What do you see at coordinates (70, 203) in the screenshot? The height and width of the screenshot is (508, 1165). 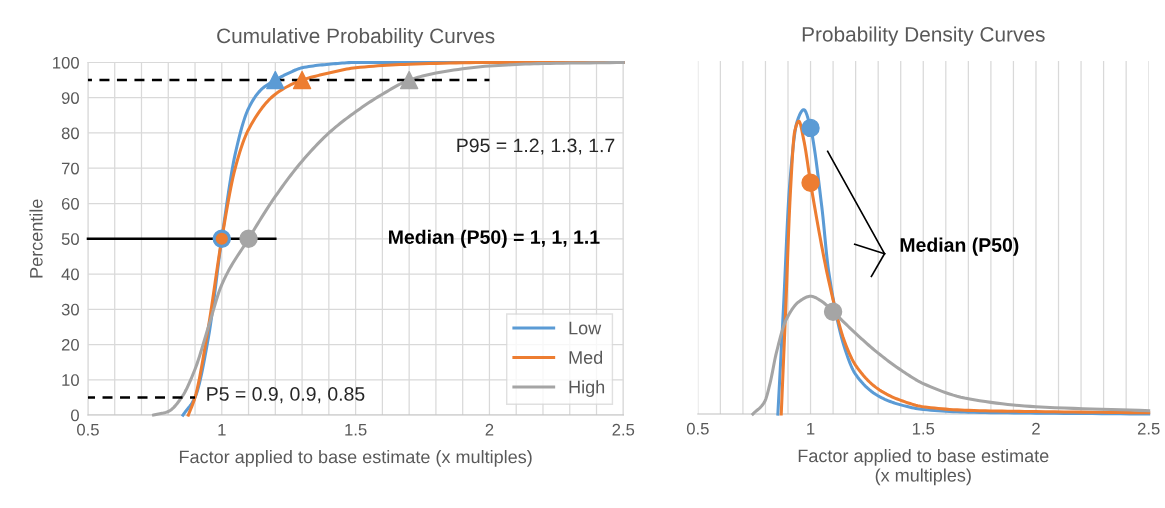 I see `y-tick-label: 60` at bounding box center [70, 203].